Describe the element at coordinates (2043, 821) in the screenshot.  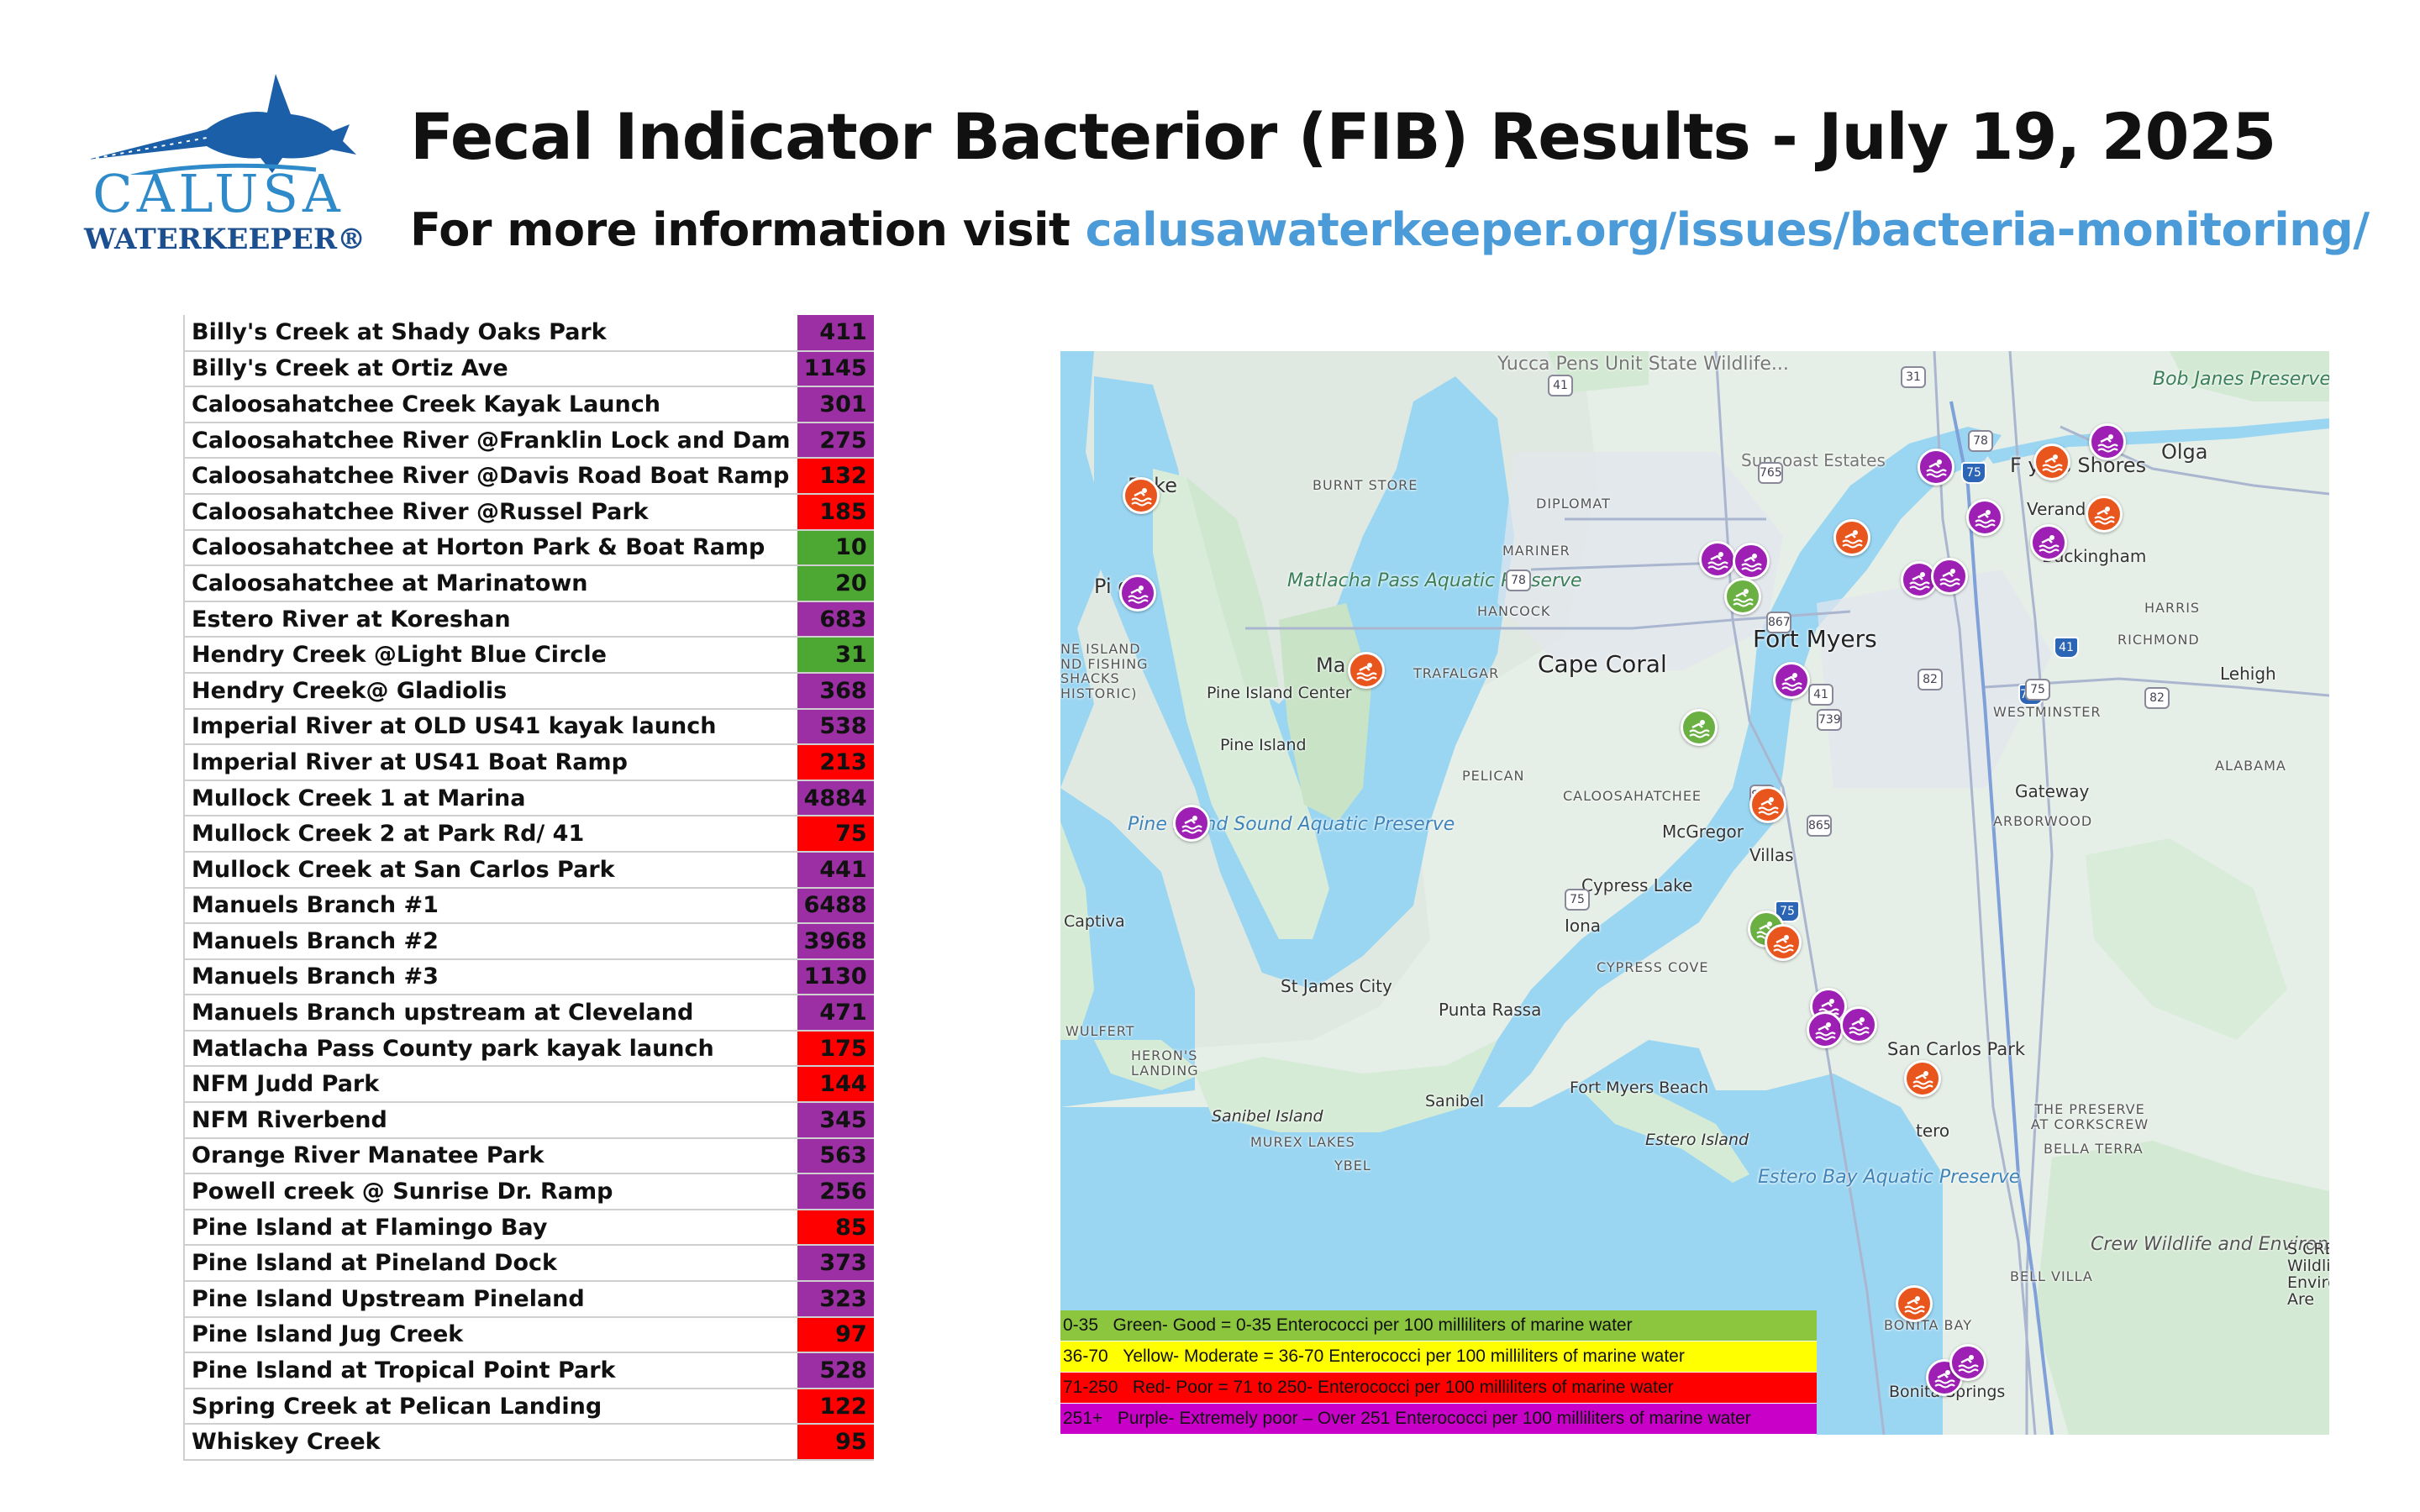
I see `map-label-arborwood: ARBORWOOD` at that location.